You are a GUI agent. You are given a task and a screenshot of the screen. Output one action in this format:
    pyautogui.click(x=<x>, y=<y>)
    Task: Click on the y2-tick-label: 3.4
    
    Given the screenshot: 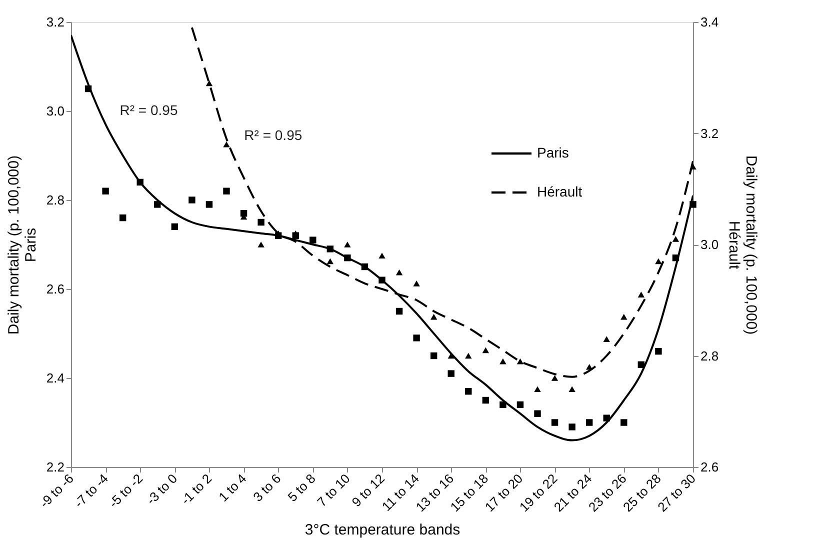 What is the action you would take?
    pyautogui.click(x=709, y=22)
    